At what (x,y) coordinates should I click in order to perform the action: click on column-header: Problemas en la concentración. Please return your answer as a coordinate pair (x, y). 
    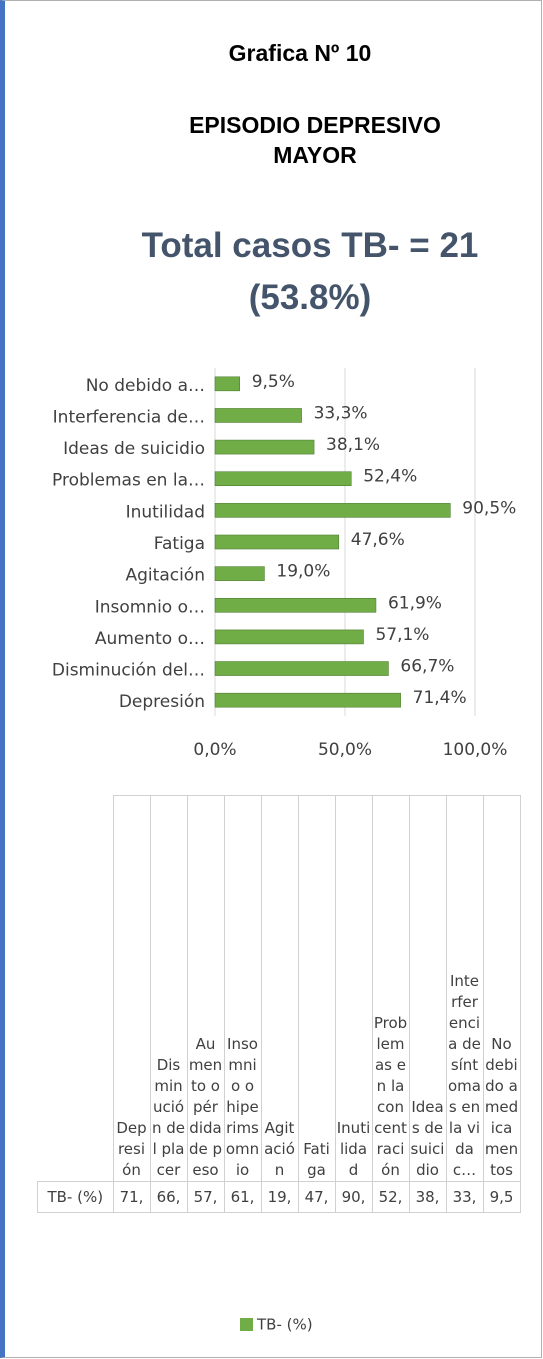
    Looking at the image, I should click on (390, 988).